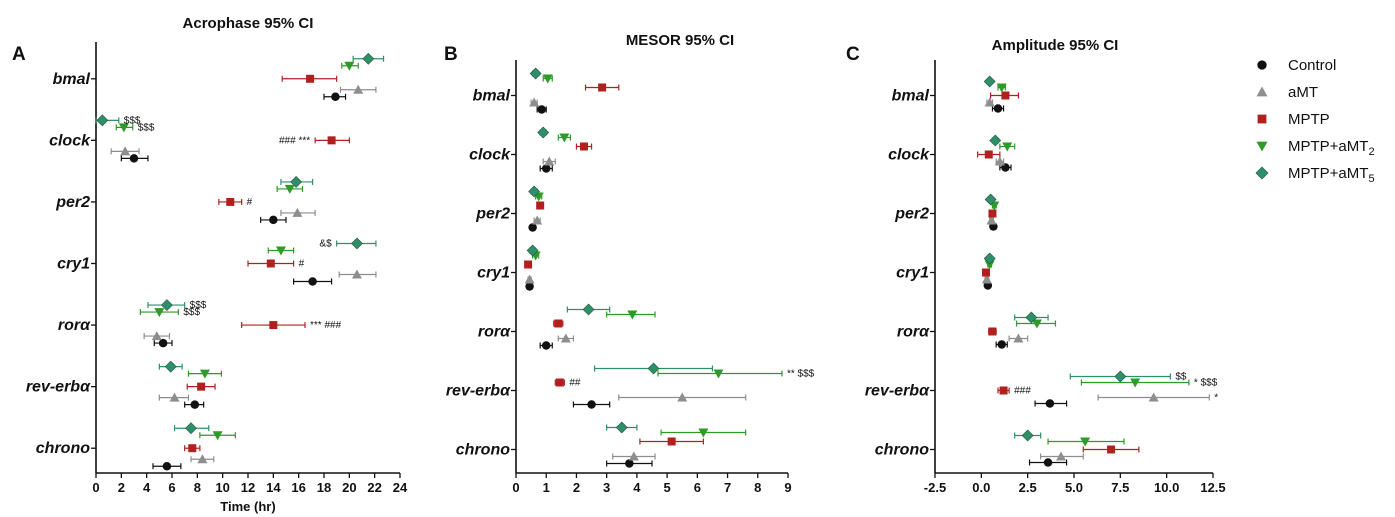 The height and width of the screenshot is (517, 1395). I want to click on gene-label-chrono: chrono, so click(902, 450).